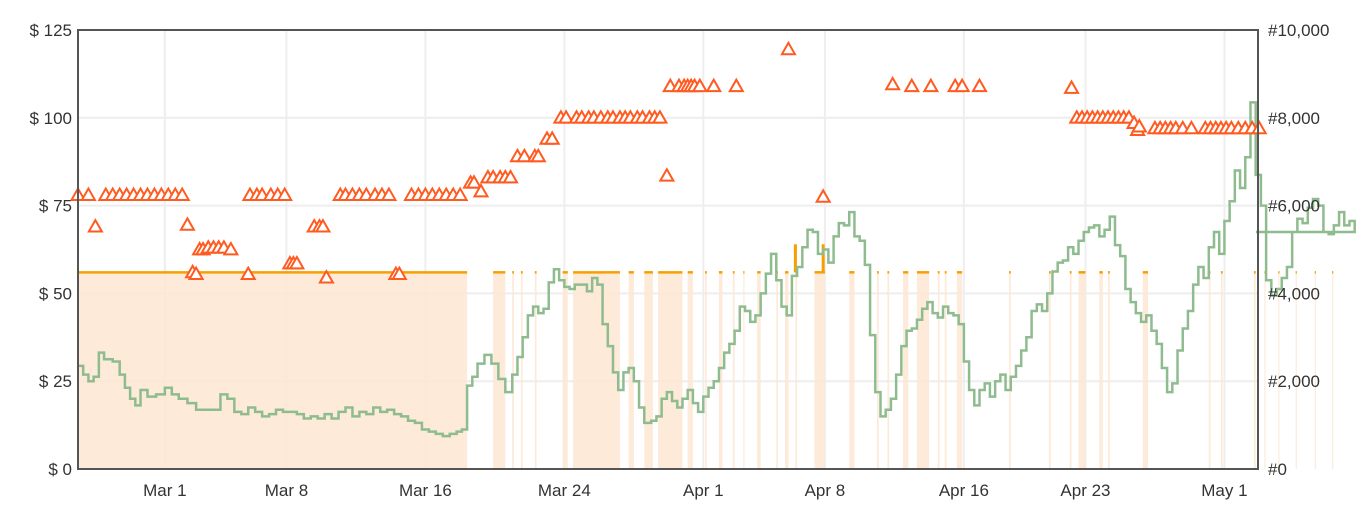 The width and height of the screenshot is (1358, 512). I want to click on right-axis-tick-label: #2,000, so click(1294, 381).